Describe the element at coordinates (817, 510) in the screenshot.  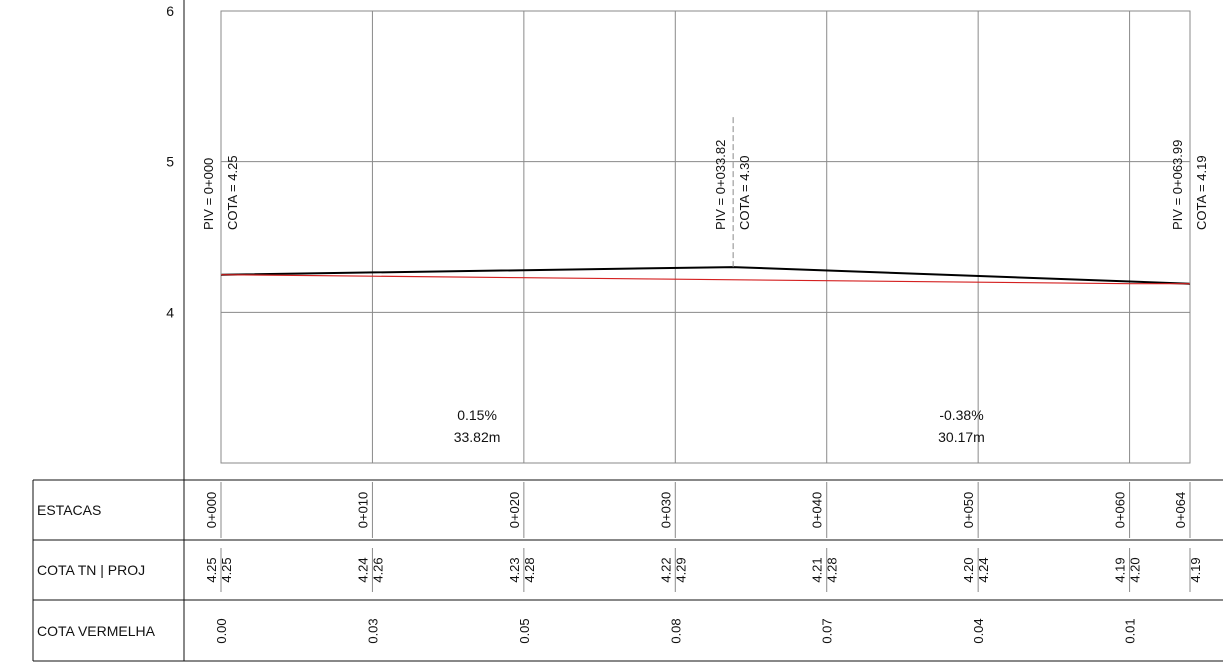
I see `estaca-label: 0+040` at that location.